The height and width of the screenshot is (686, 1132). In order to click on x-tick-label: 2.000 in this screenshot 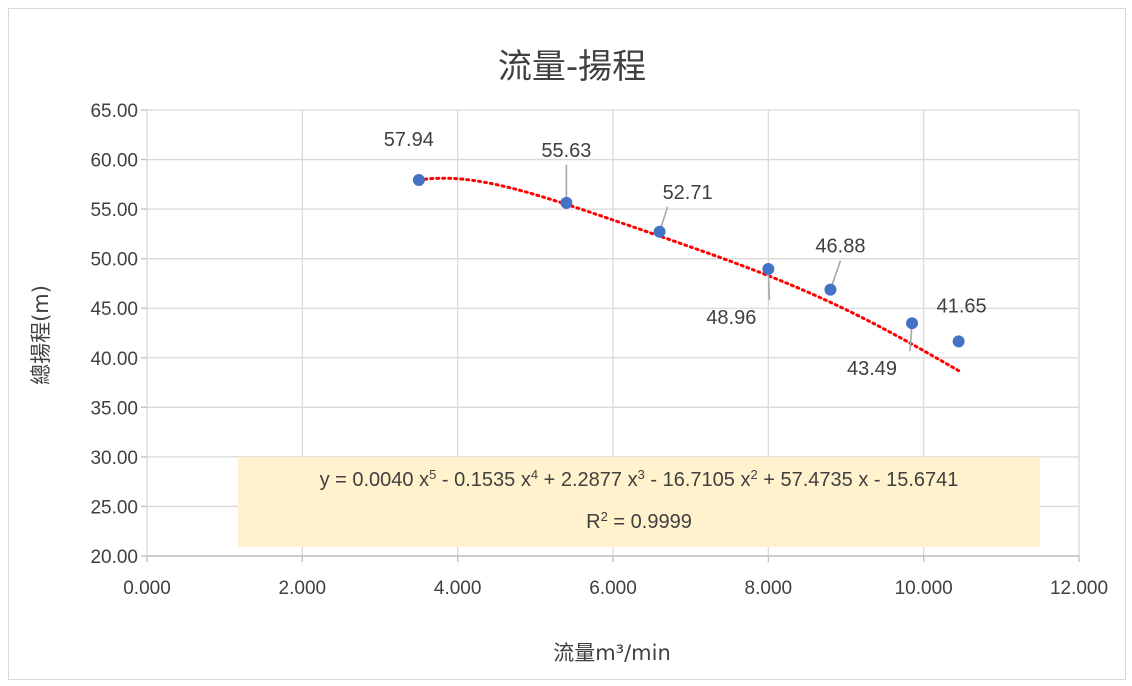, I will do `click(303, 588)`.